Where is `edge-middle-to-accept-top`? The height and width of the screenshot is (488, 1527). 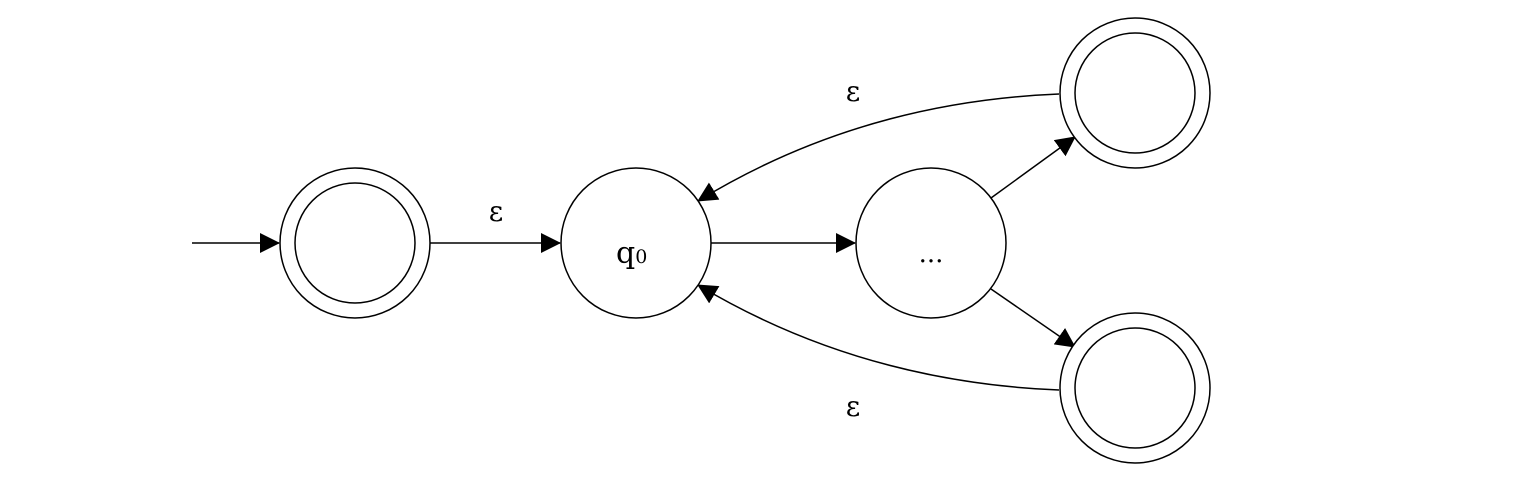
edge-middle-to-accept-top is located at coordinates (1033, 167).